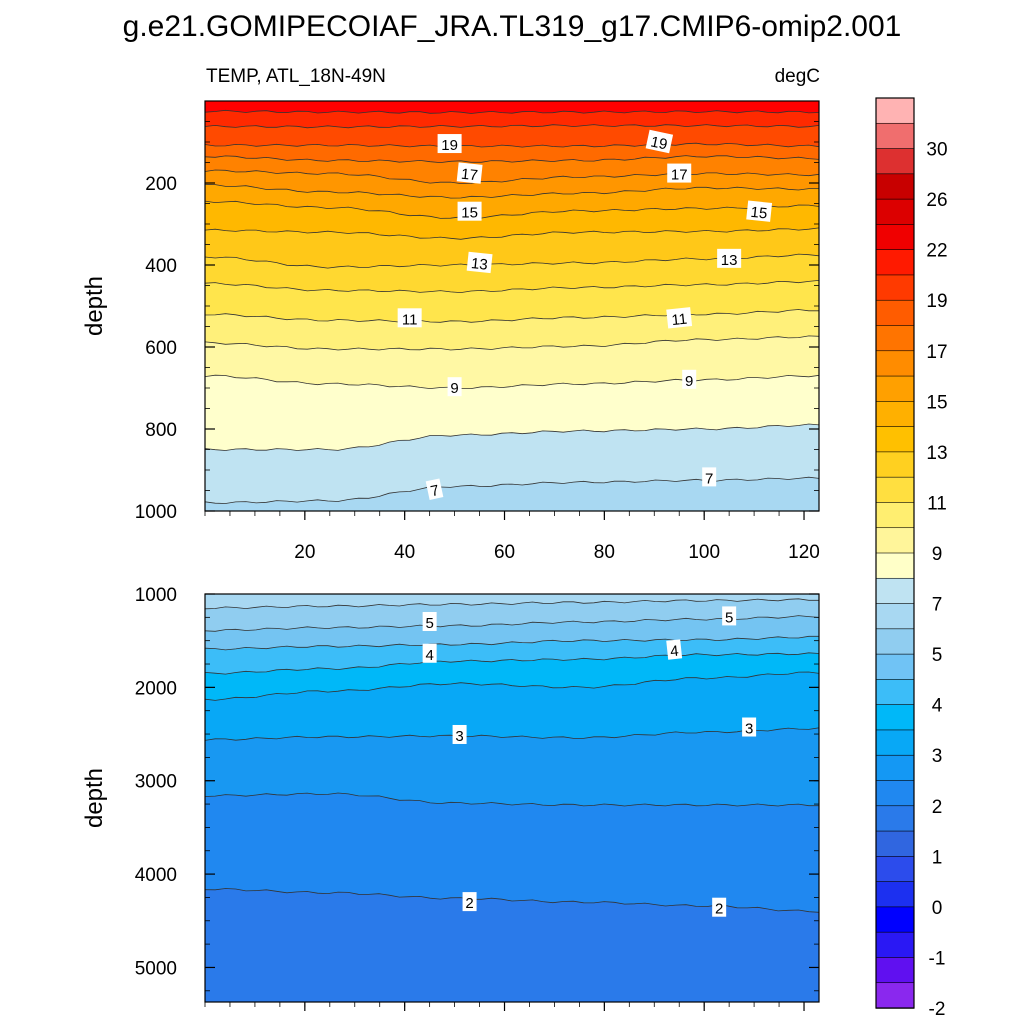 This screenshot has width=1024, height=1024. Describe the element at coordinates (156, 688) in the screenshot. I see `y-tick-label: 2000` at that location.